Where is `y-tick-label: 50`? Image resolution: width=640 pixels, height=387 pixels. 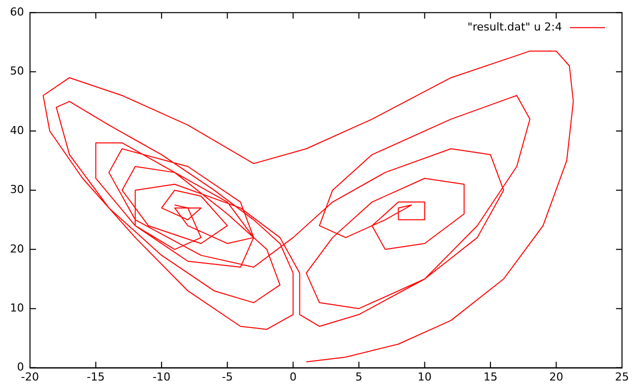 y-tick-label: 50 is located at coordinates (17, 71).